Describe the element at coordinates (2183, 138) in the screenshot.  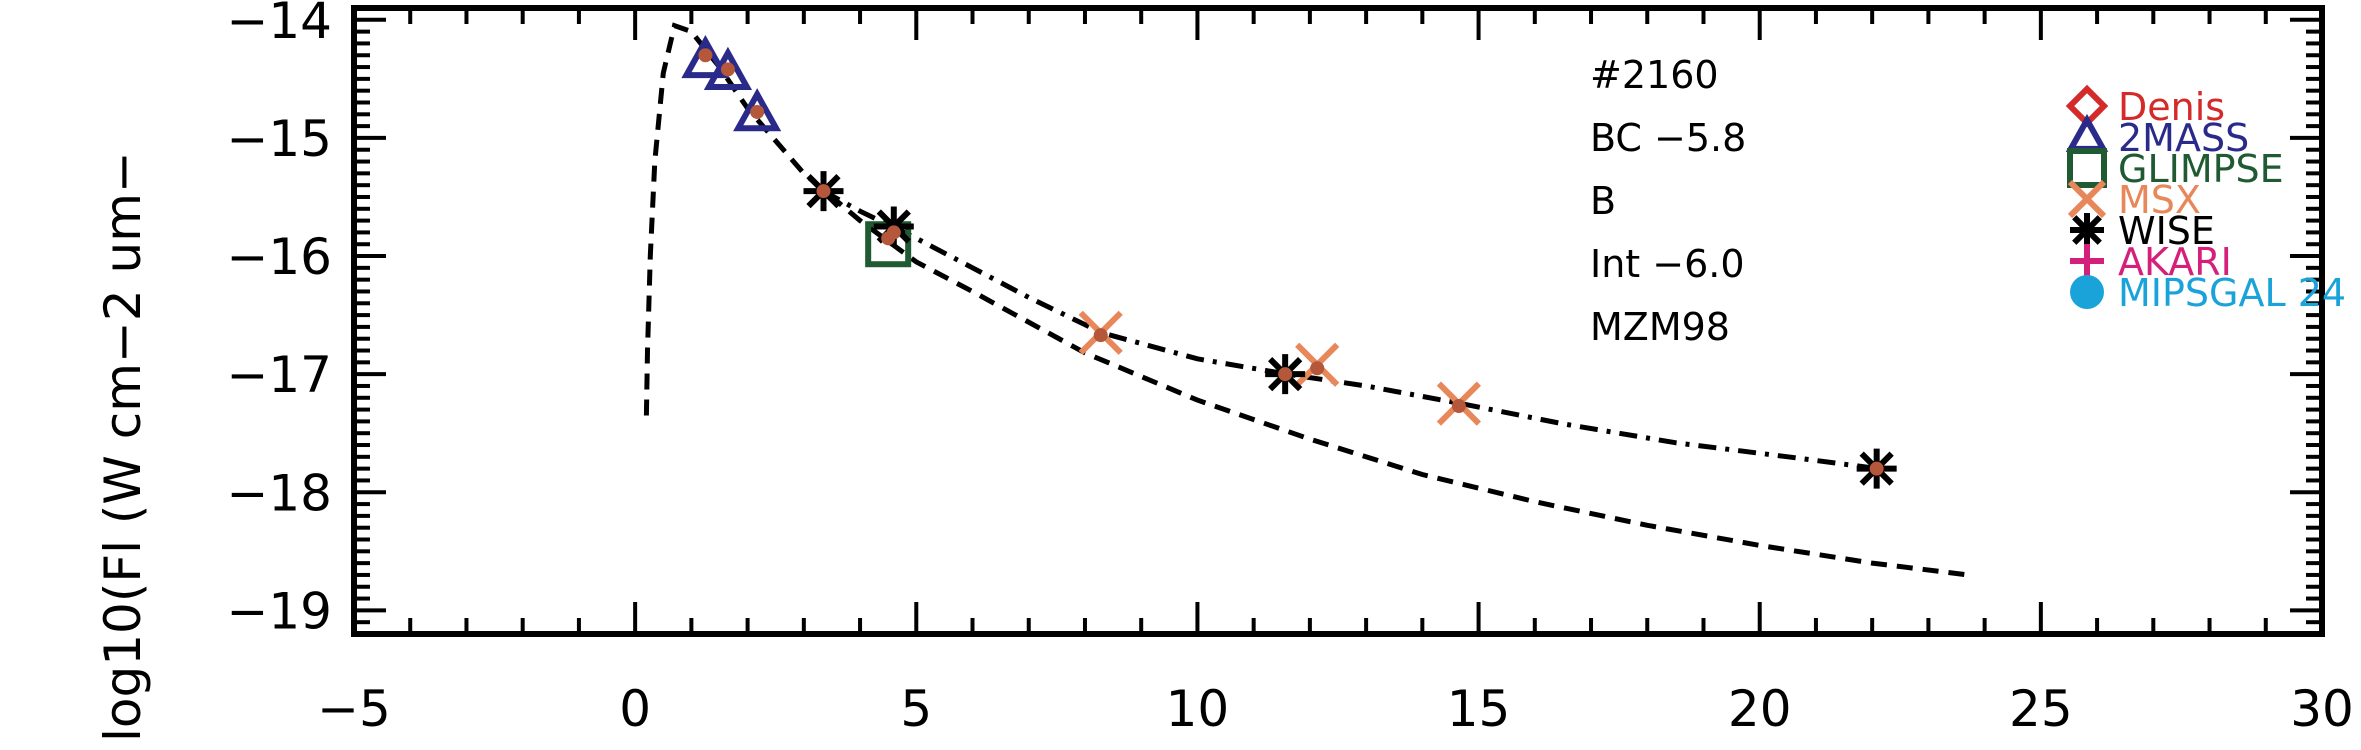
I see `legend-label: 2MASS` at that location.